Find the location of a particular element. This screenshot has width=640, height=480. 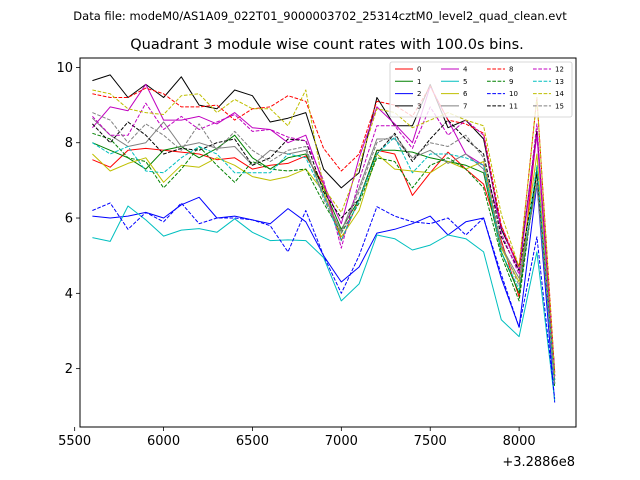

y-tick-label: 10 is located at coordinates (64, 68).